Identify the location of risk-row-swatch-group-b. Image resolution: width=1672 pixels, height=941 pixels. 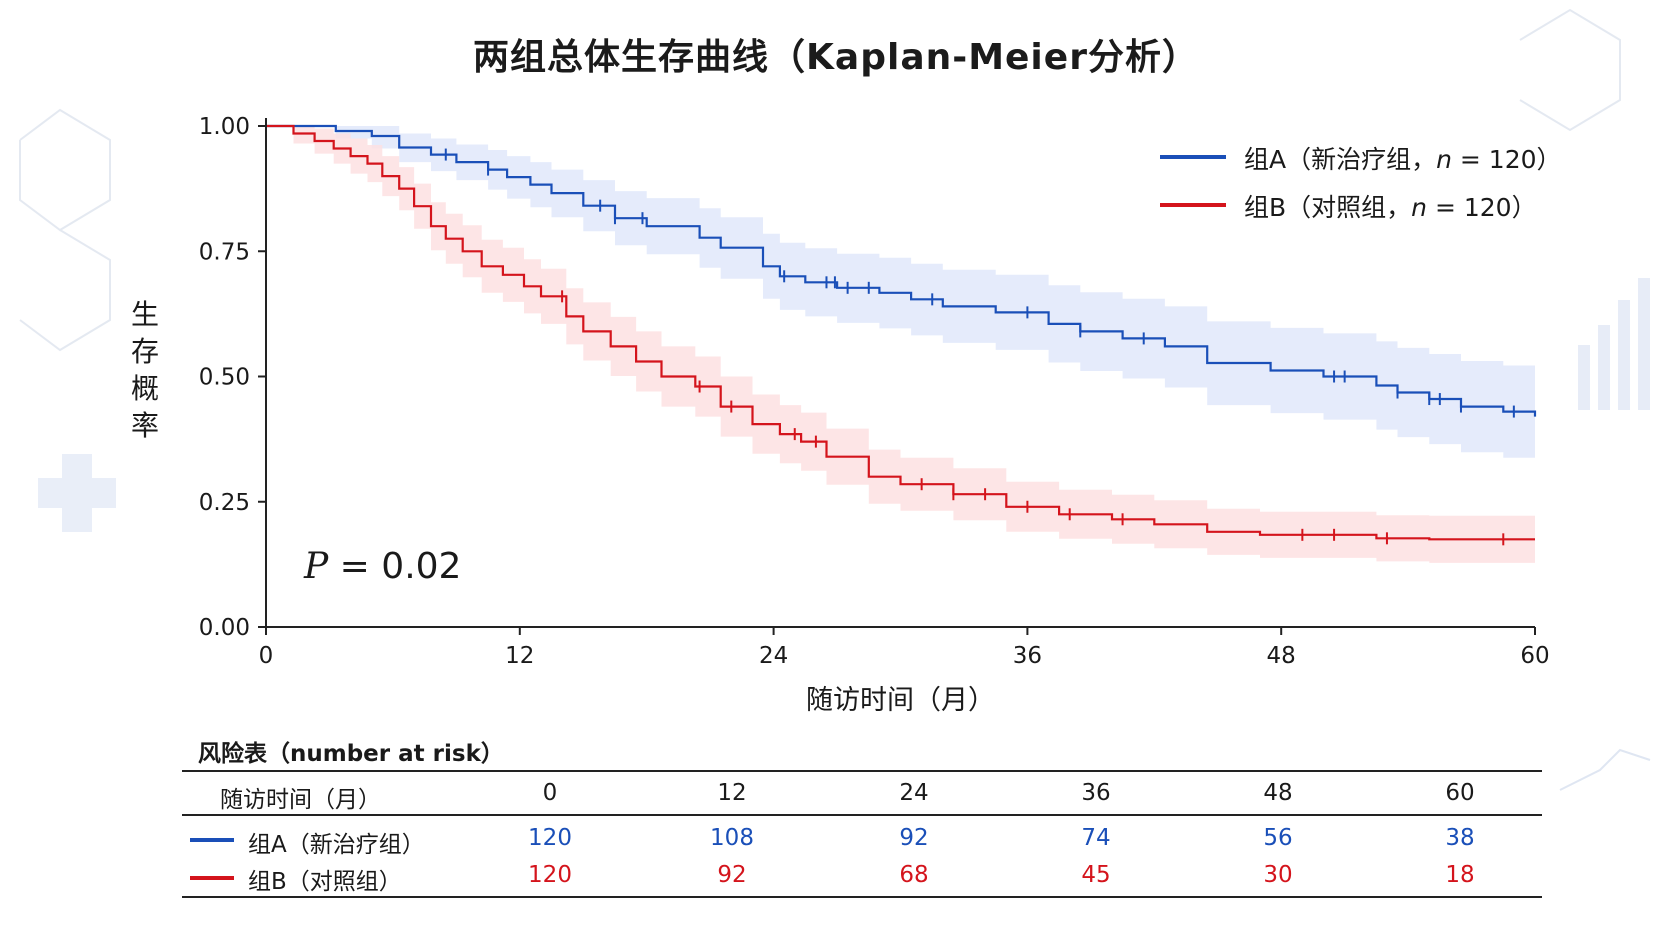
(212, 878).